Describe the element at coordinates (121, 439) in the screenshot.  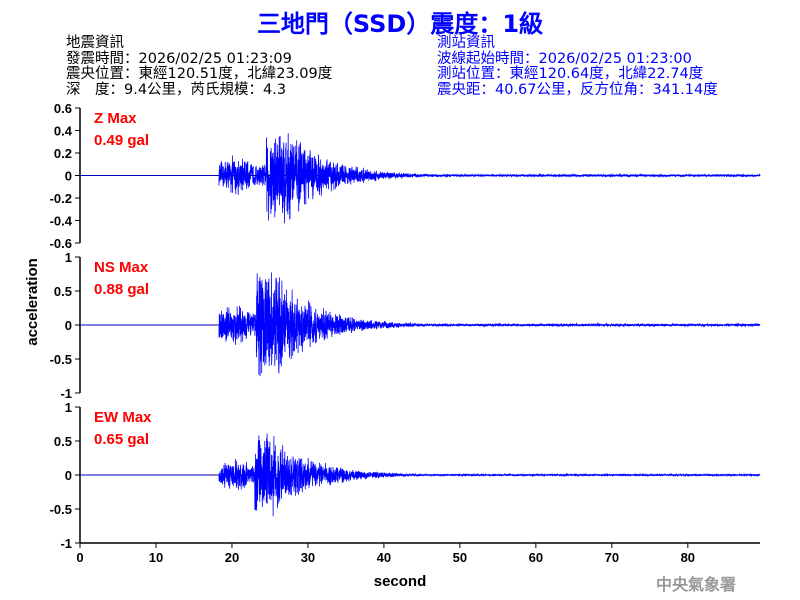
I see `max-value-EW: 0.65 gal` at that location.